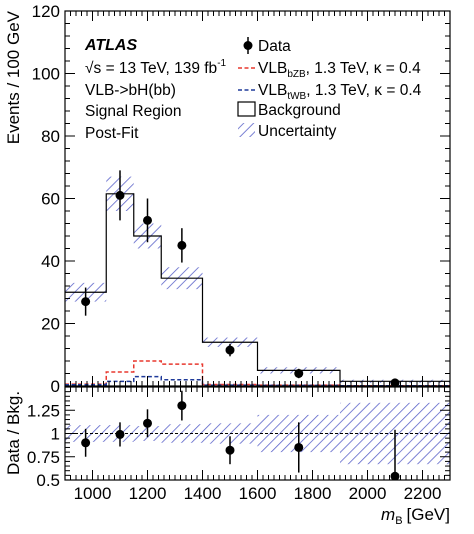 This screenshot has height=534, width=474. What do you see at coordinates (221, 63) in the screenshot?
I see `energy-superscript: -1` at bounding box center [221, 63].